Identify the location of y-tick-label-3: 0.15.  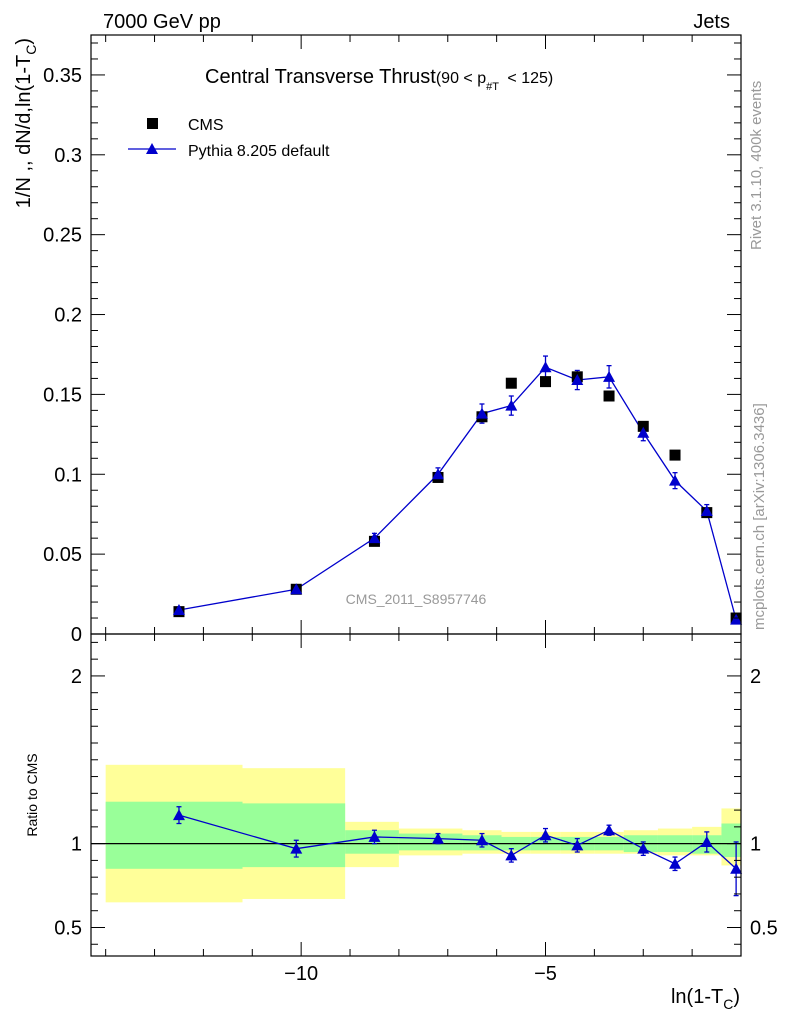
(62, 395).